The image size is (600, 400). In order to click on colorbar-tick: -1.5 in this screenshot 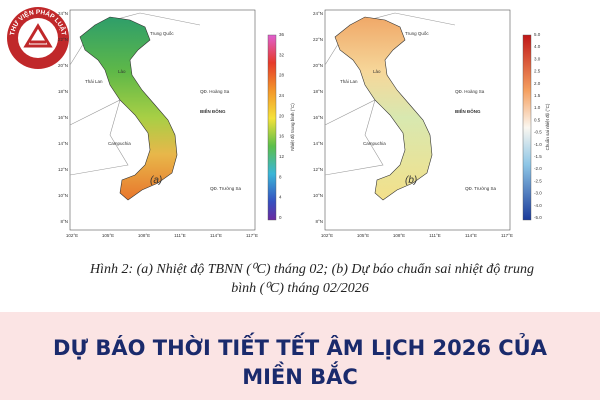, I will do `click(538, 156)`.